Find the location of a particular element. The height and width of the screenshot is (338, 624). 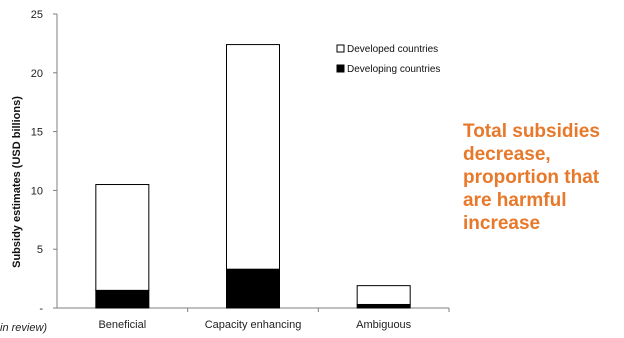

y-tick-label: - is located at coordinates (41, 309).